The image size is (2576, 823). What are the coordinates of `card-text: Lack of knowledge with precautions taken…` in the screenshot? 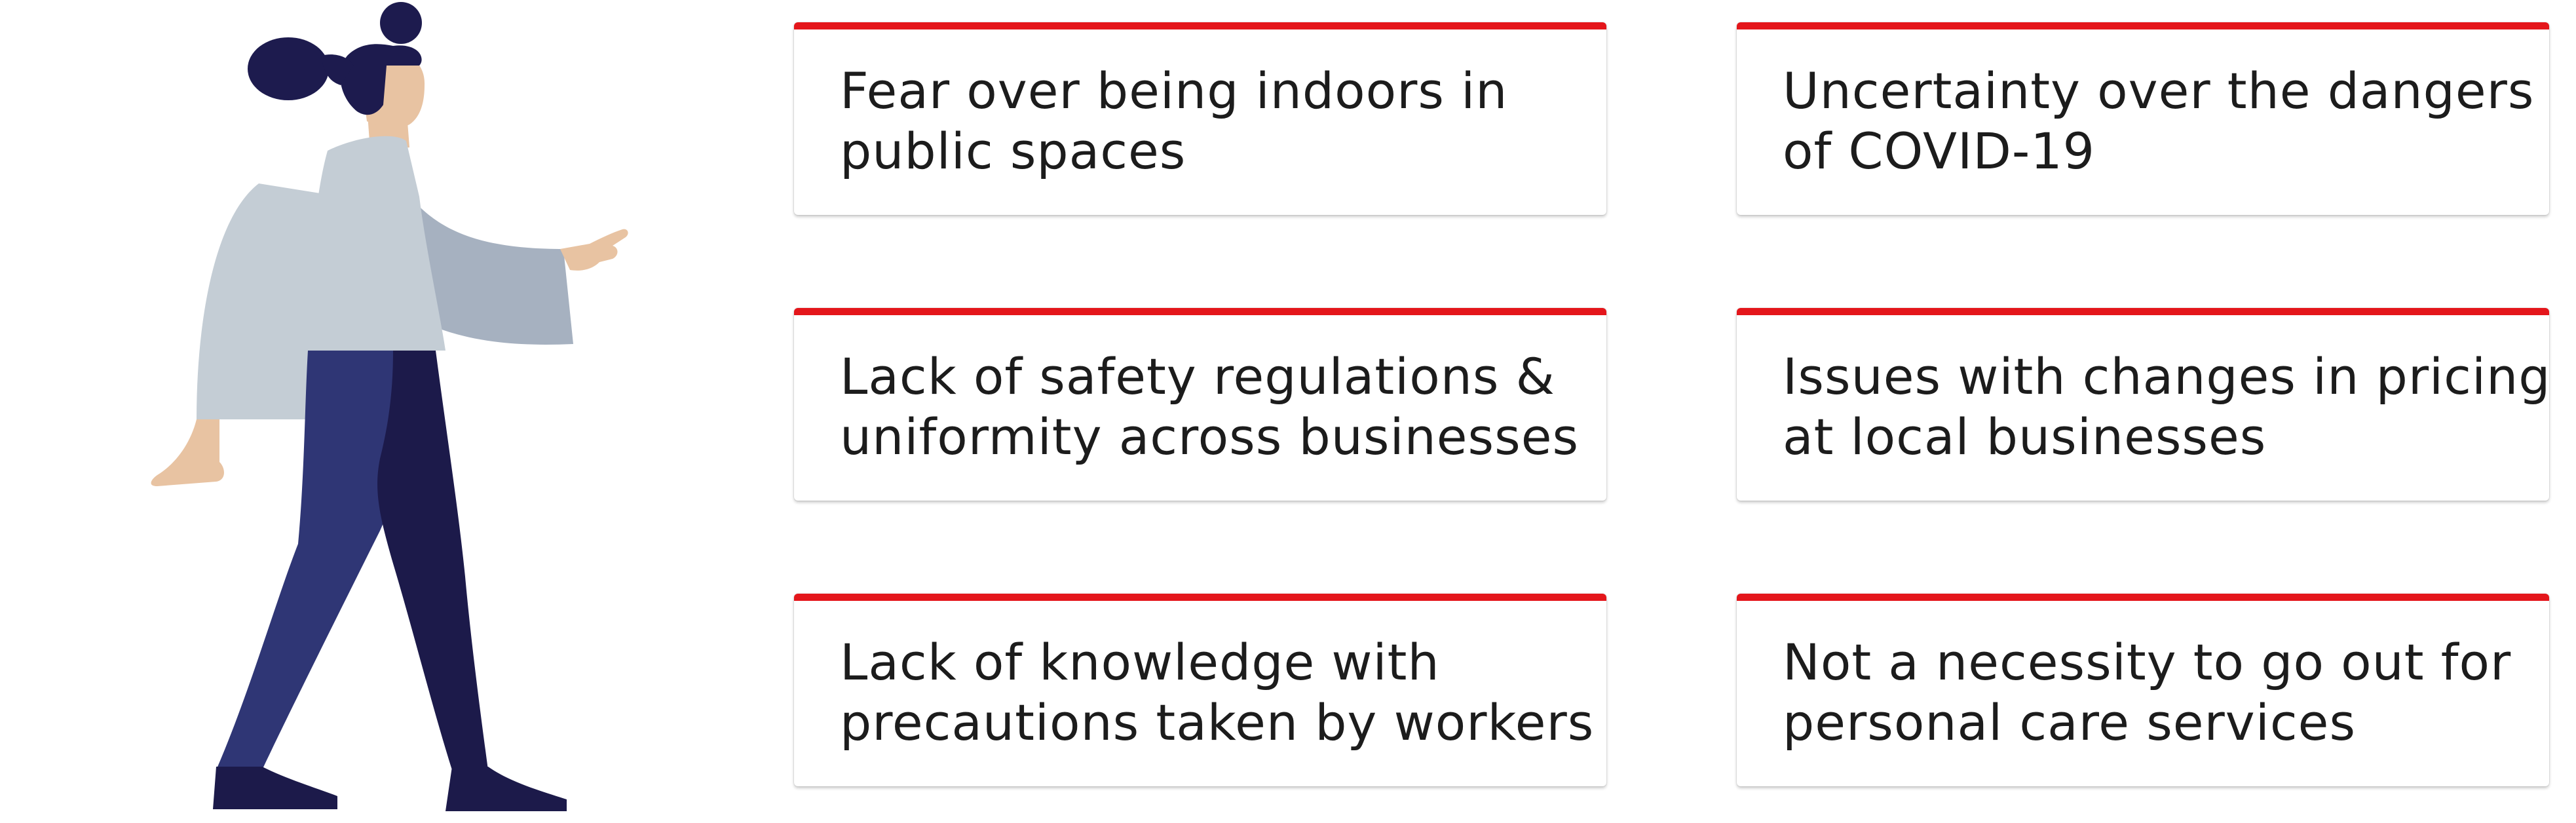 It's located at (1217, 692).